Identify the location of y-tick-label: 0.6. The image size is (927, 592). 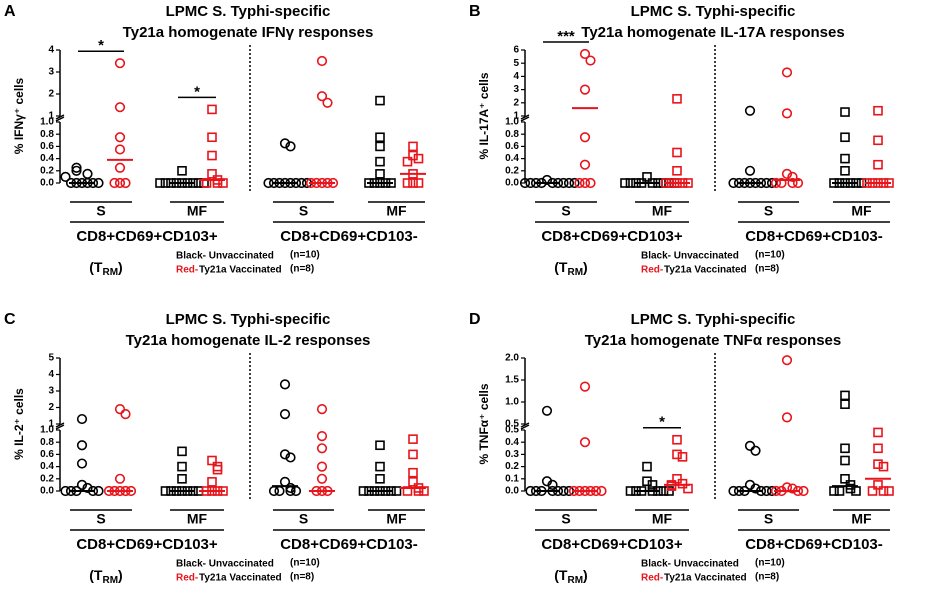
(512, 146).